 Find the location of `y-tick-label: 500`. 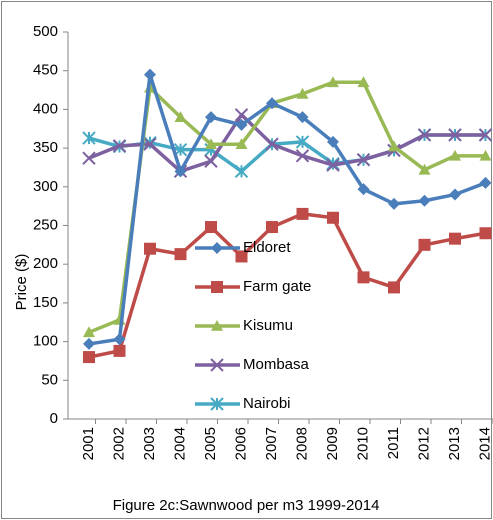

y-tick-label: 500 is located at coordinates (45, 31).